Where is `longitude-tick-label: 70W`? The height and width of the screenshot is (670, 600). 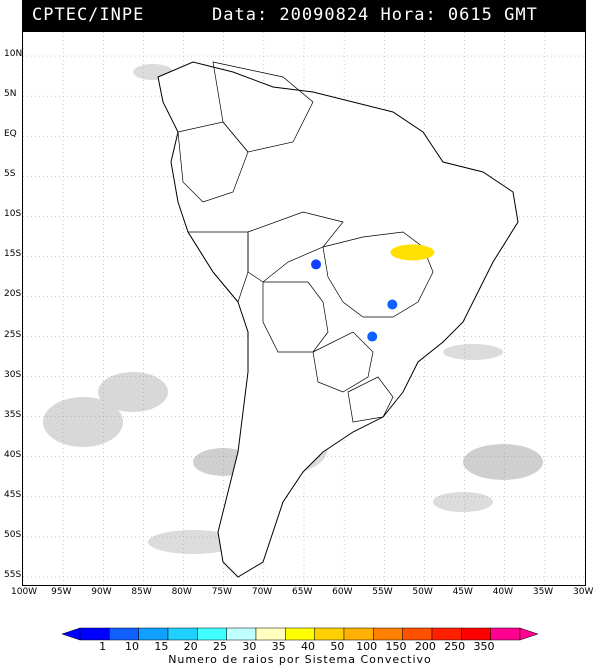
longitude-tick-label: 70W is located at coordinates (262, 592).